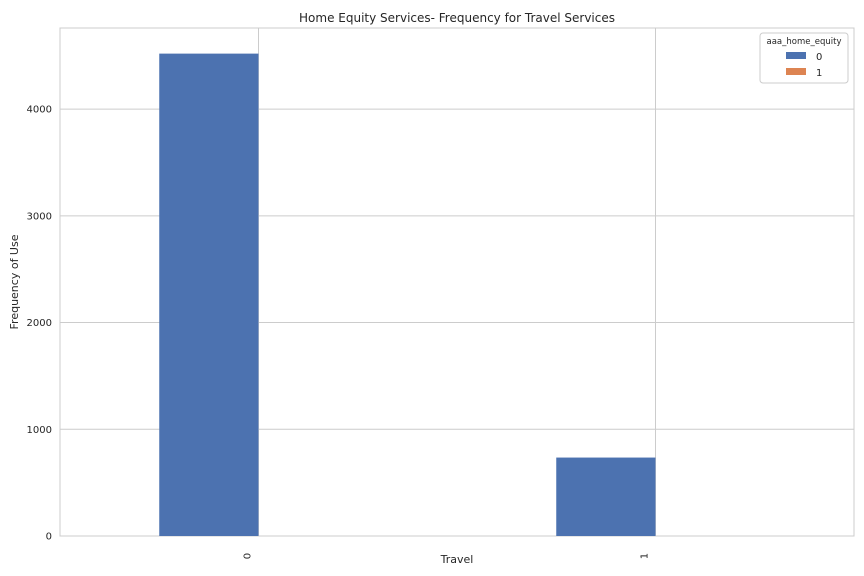 This screenshot has height=576, width=864. I want to click on y-tick-labels: 0 1000 2000 3000 4000, so click(39, 324).